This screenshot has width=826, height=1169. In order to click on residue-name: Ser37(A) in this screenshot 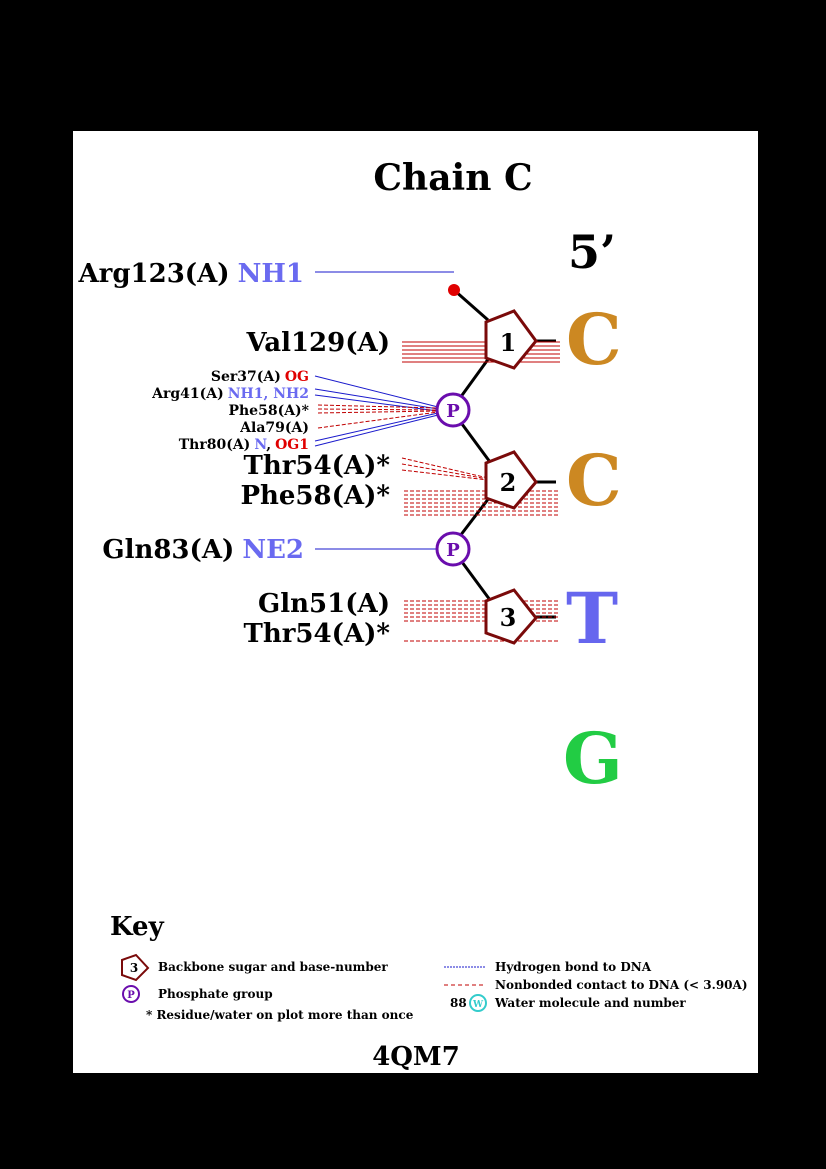, I will do `click(246, 377)`.